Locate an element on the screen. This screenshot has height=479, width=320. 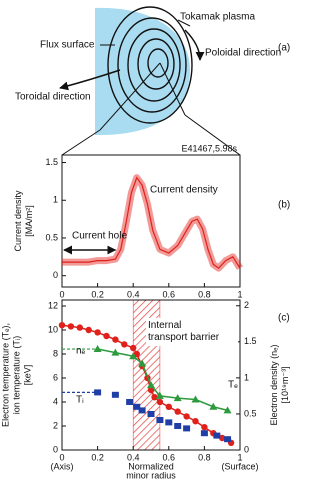
y2-axis-label: [10¹⁹m⁻³] is located at coordinates (285, 384).